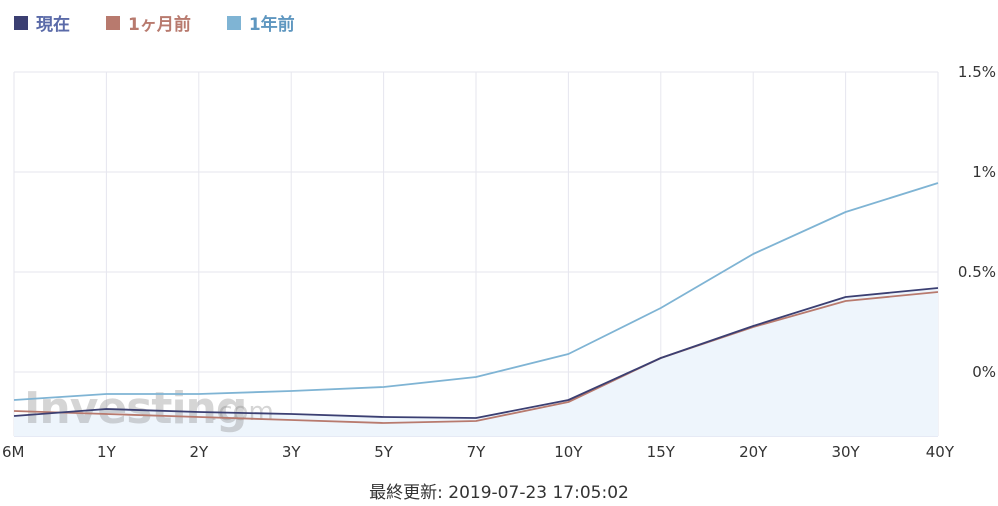 Image resolution: width=998 pixels, height=506 pixels. I want to click on x-tick-label: 2Y, so click(199, 452).